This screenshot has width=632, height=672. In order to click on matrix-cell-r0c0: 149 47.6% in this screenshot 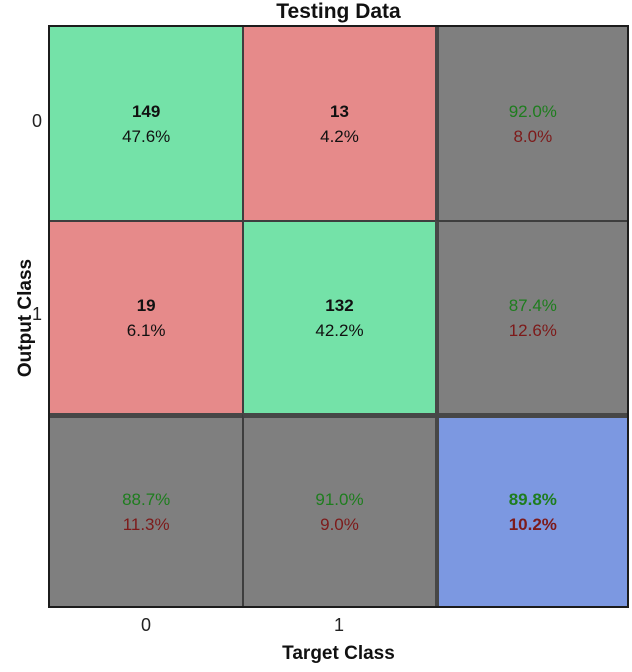, I will do `click(146, 123)`.